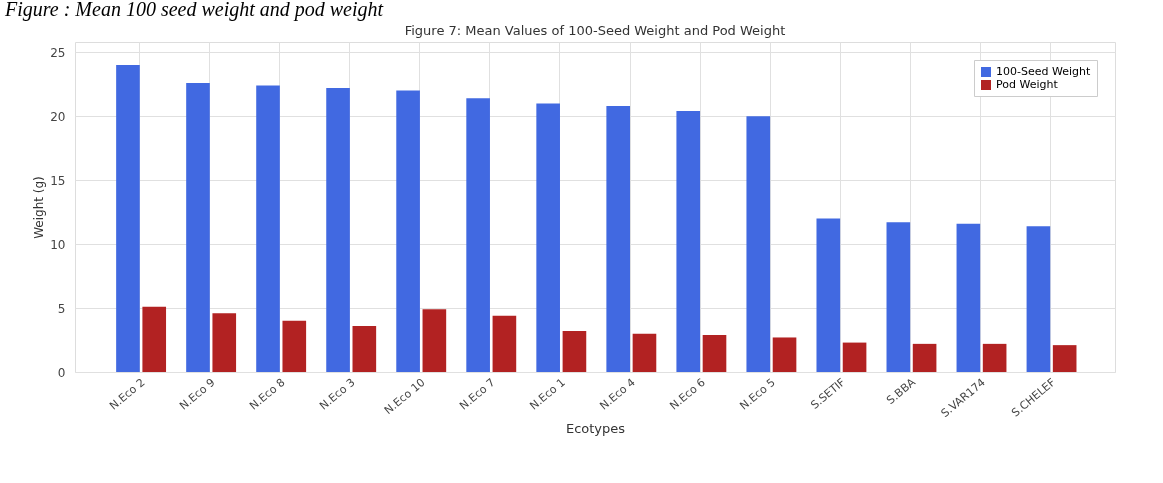 Image resolution: width=1163 pixels, height=483 pixels. What do you see at coordinates (595, 429) in the screenshot?
I see `x-axis-title: Ecotypes` at bounding box center [595, 429].